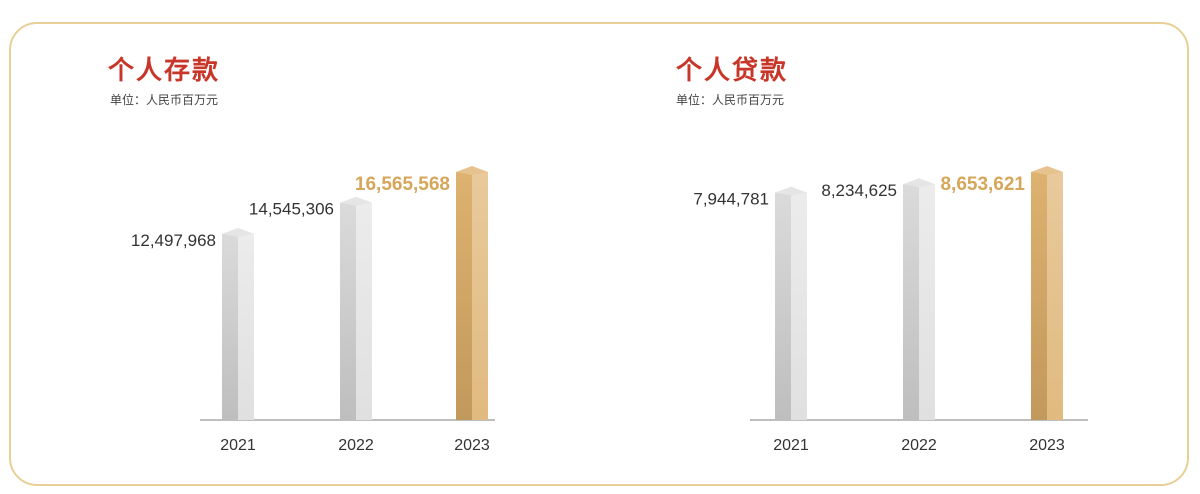 Image resolution: width=1200 pixels, height=494 pixels. I want to click on value-label: 16,565,568, so click(402, 184).